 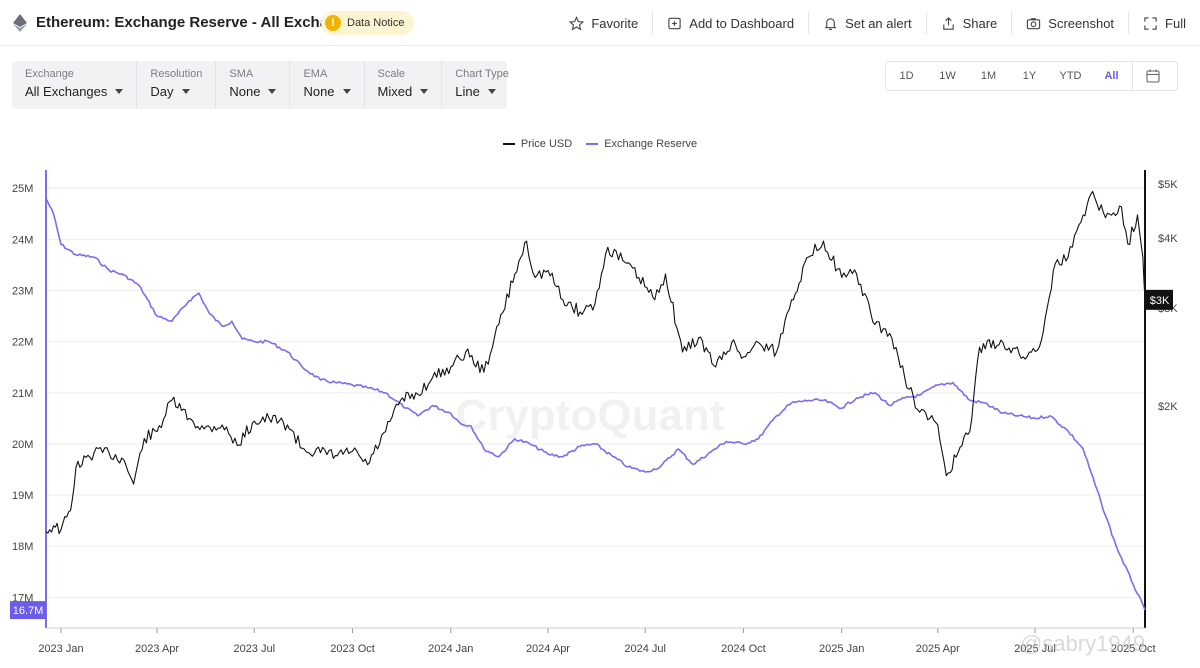 I want to click on reserve-legend-swatch, so click(x=592, y=144).